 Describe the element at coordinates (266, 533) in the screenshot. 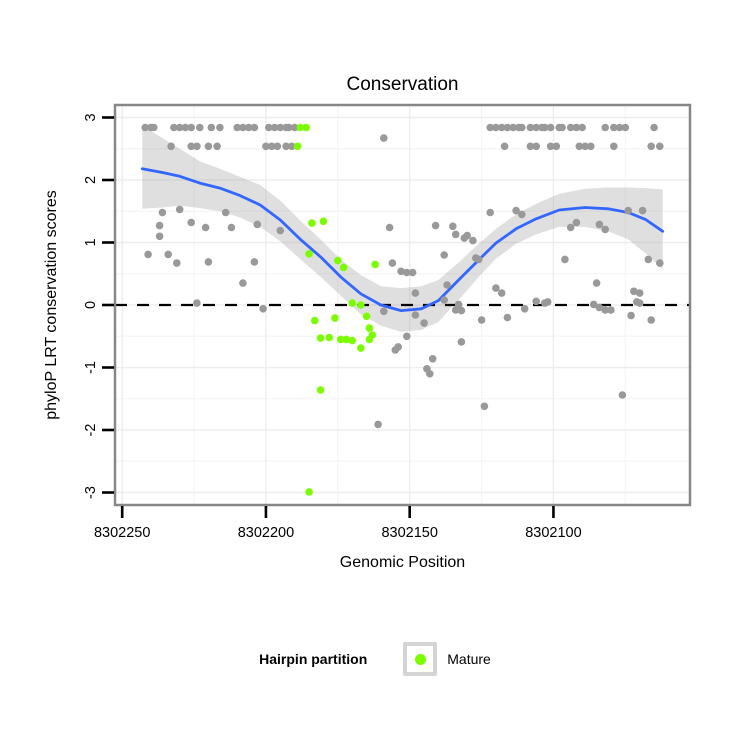

I see `x-tick-label: 8302200` at that location.